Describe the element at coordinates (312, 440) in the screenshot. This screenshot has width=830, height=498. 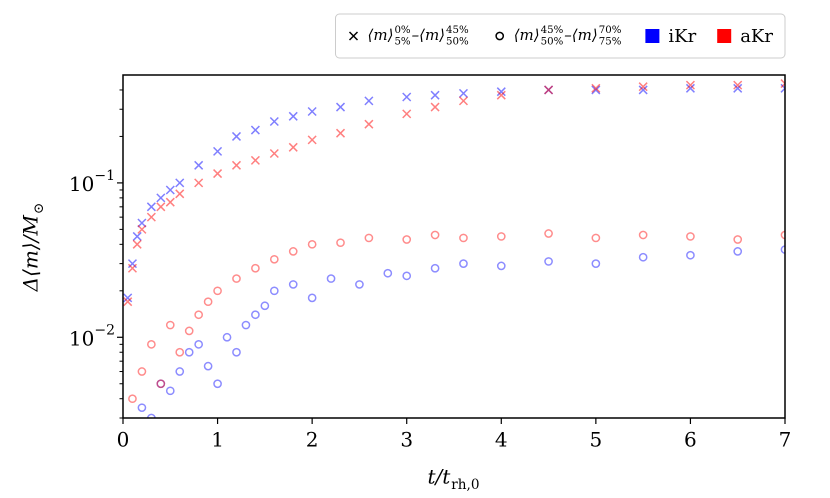
I see `x-tick-label: 2` at that location.